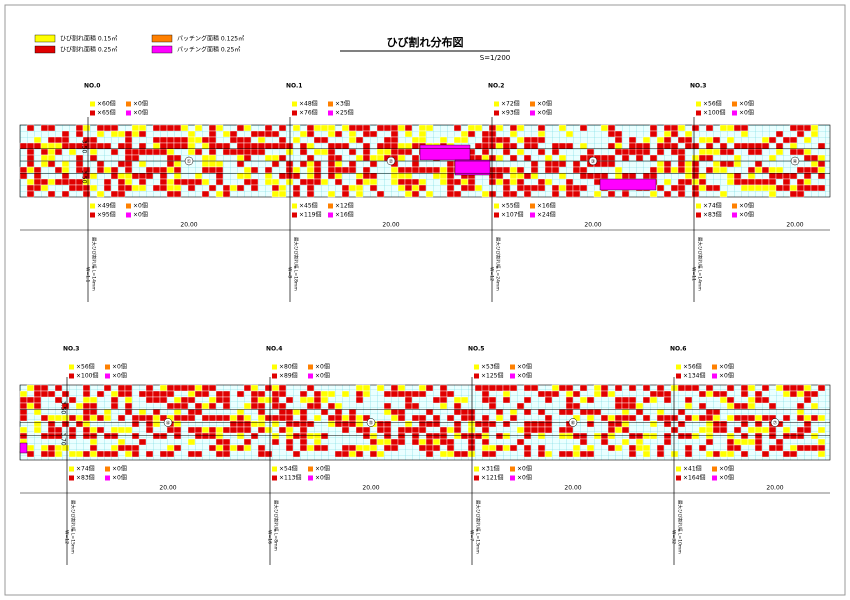  I want to click on station-circle, so click(795, 161).